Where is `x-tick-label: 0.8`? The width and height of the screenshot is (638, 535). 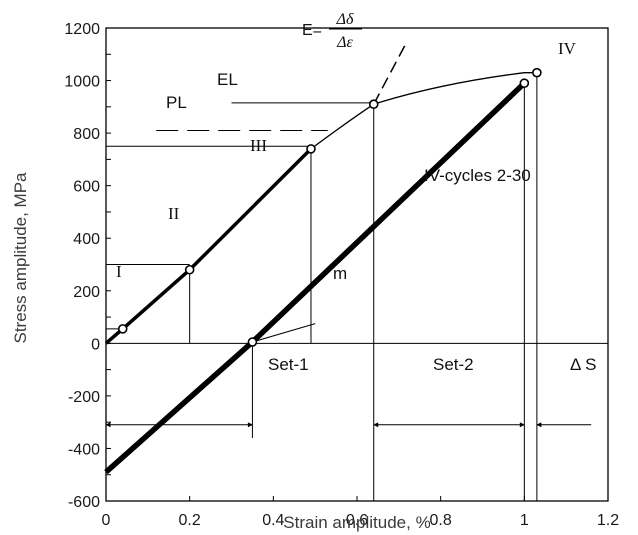
x-tick-label: 0.8 is located at coordinates (441, 520).